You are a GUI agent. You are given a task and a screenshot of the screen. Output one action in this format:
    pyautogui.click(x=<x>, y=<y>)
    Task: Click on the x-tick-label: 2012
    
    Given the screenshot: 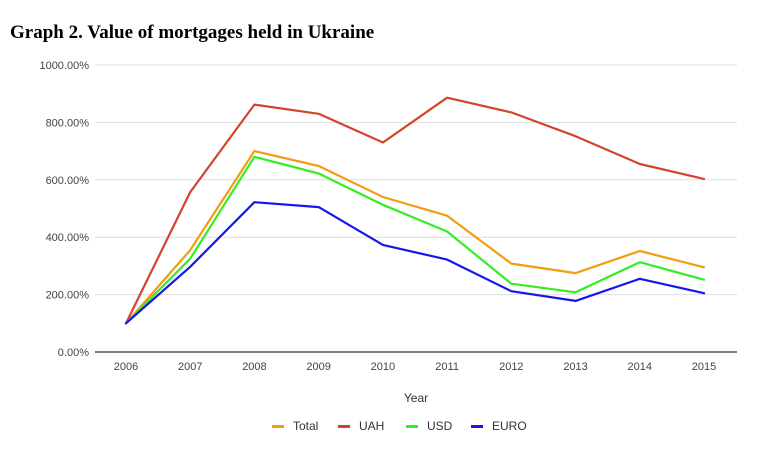 What is the action you would take?
    pyautogui.click(x=511, y=367)
    